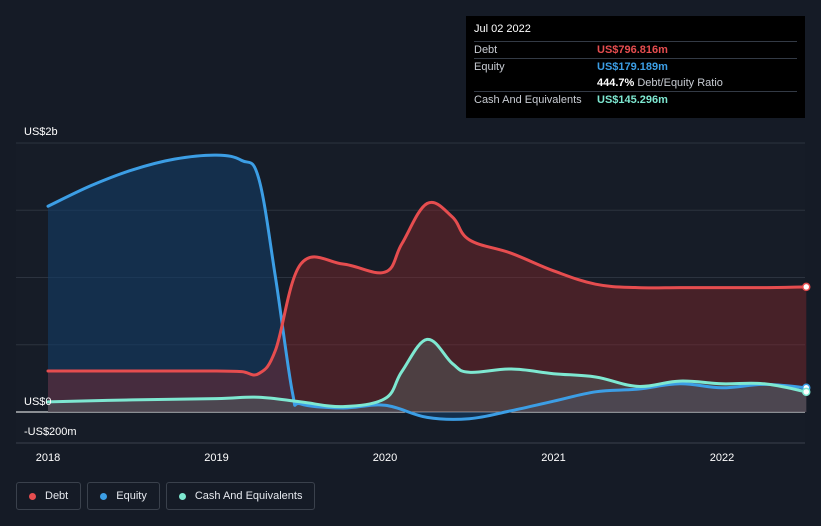  I want to click on legend-label: Equity, so click(131, 496).